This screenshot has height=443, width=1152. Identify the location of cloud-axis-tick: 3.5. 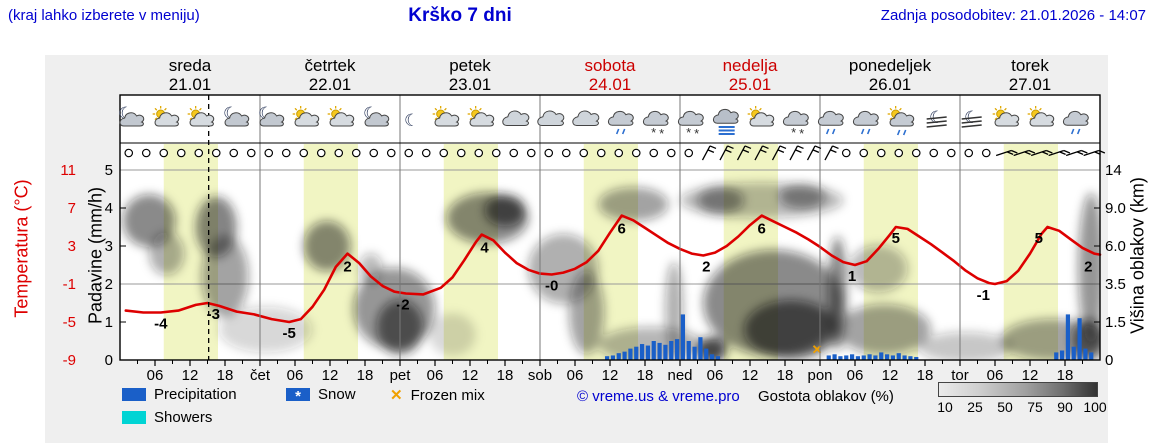
(1115, 284).